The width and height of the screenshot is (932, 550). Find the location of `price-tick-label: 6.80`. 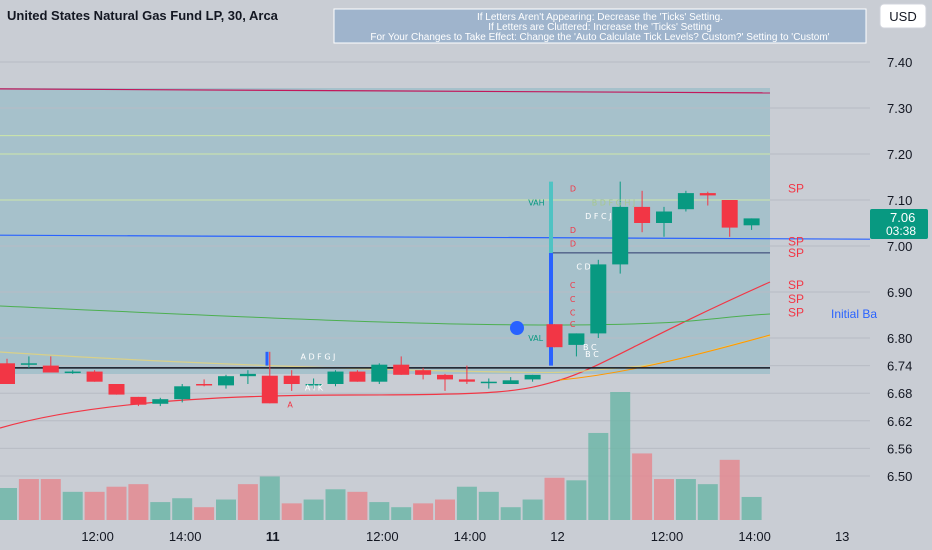

price-tick-label: 6.80 is located at coordinates (899, 338).